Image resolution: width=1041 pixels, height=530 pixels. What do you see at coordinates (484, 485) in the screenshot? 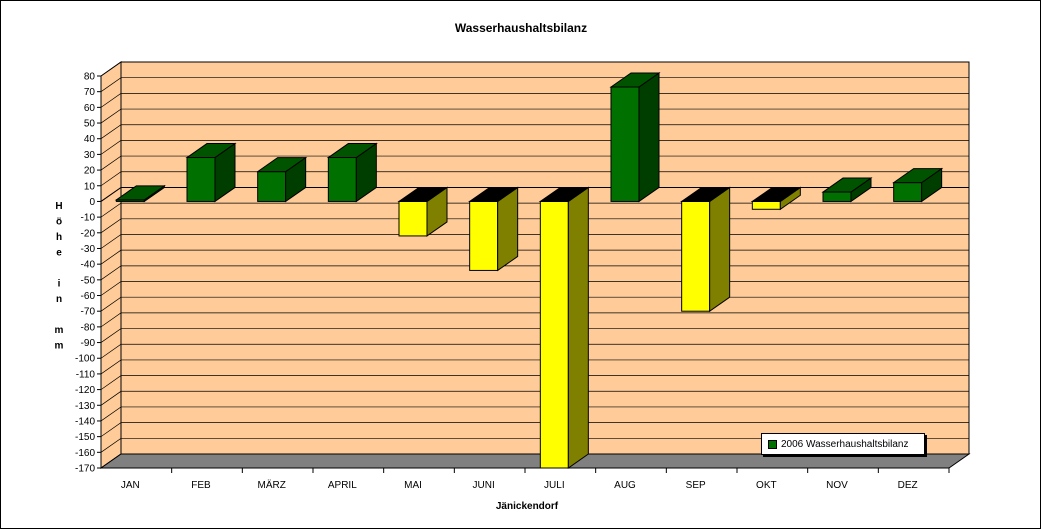
I see `x-tick-label: JUNI` at bounding box center [484, 485].